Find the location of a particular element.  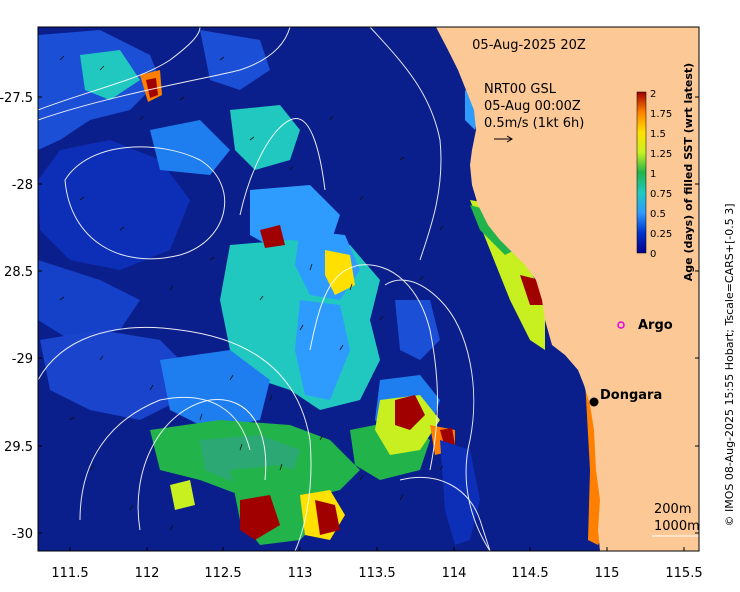

x-tick-label: 114.5 is located at coordinates (529, 573).